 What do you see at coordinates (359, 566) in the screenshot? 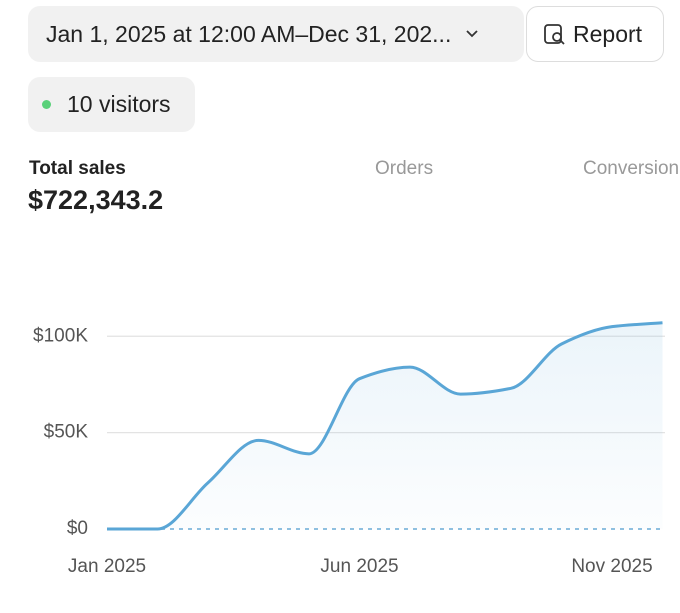
I see `x-tick-label: Jun 2025` at bounding box center [359, 566].